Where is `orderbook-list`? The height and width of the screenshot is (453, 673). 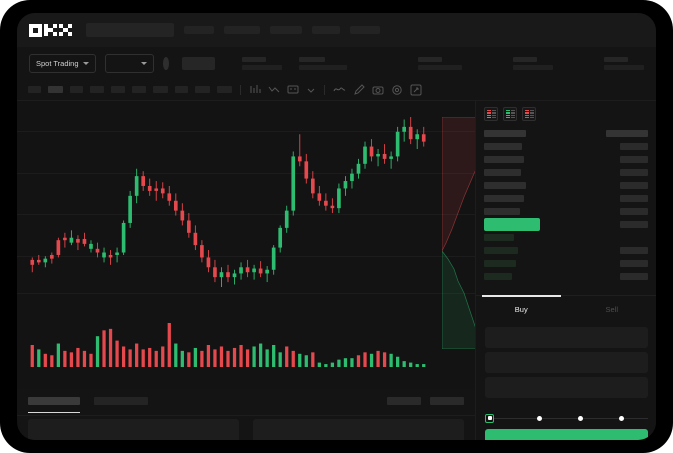
orderbook-list is located at coordinates (566, 219).